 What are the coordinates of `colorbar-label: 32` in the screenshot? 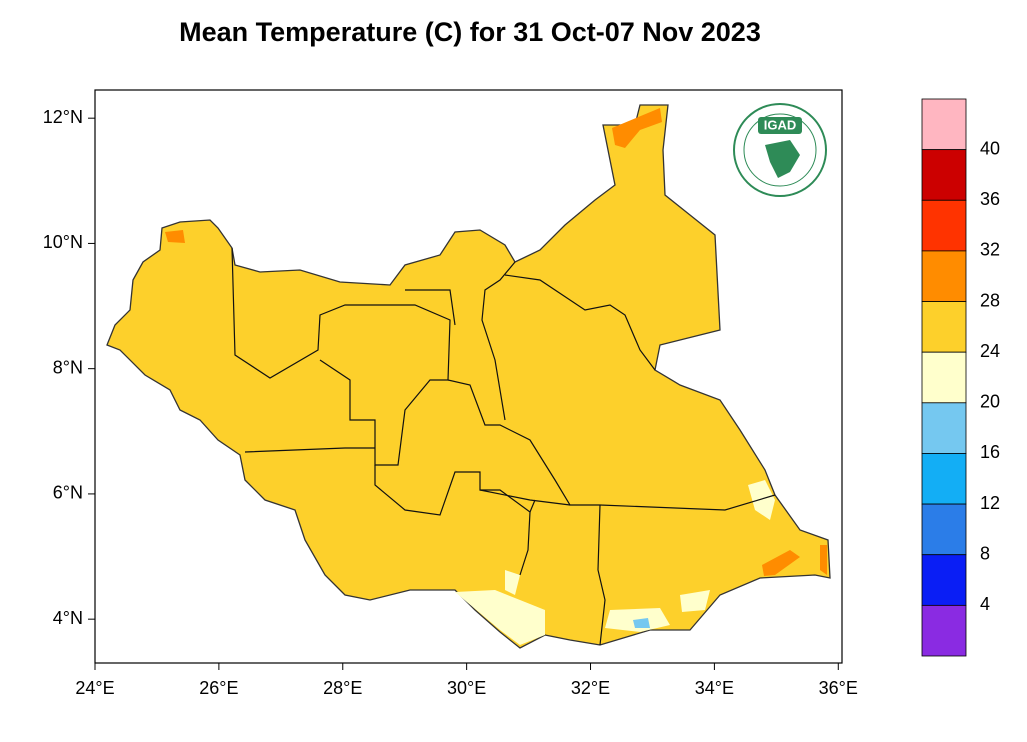 It's located at (990, 250).